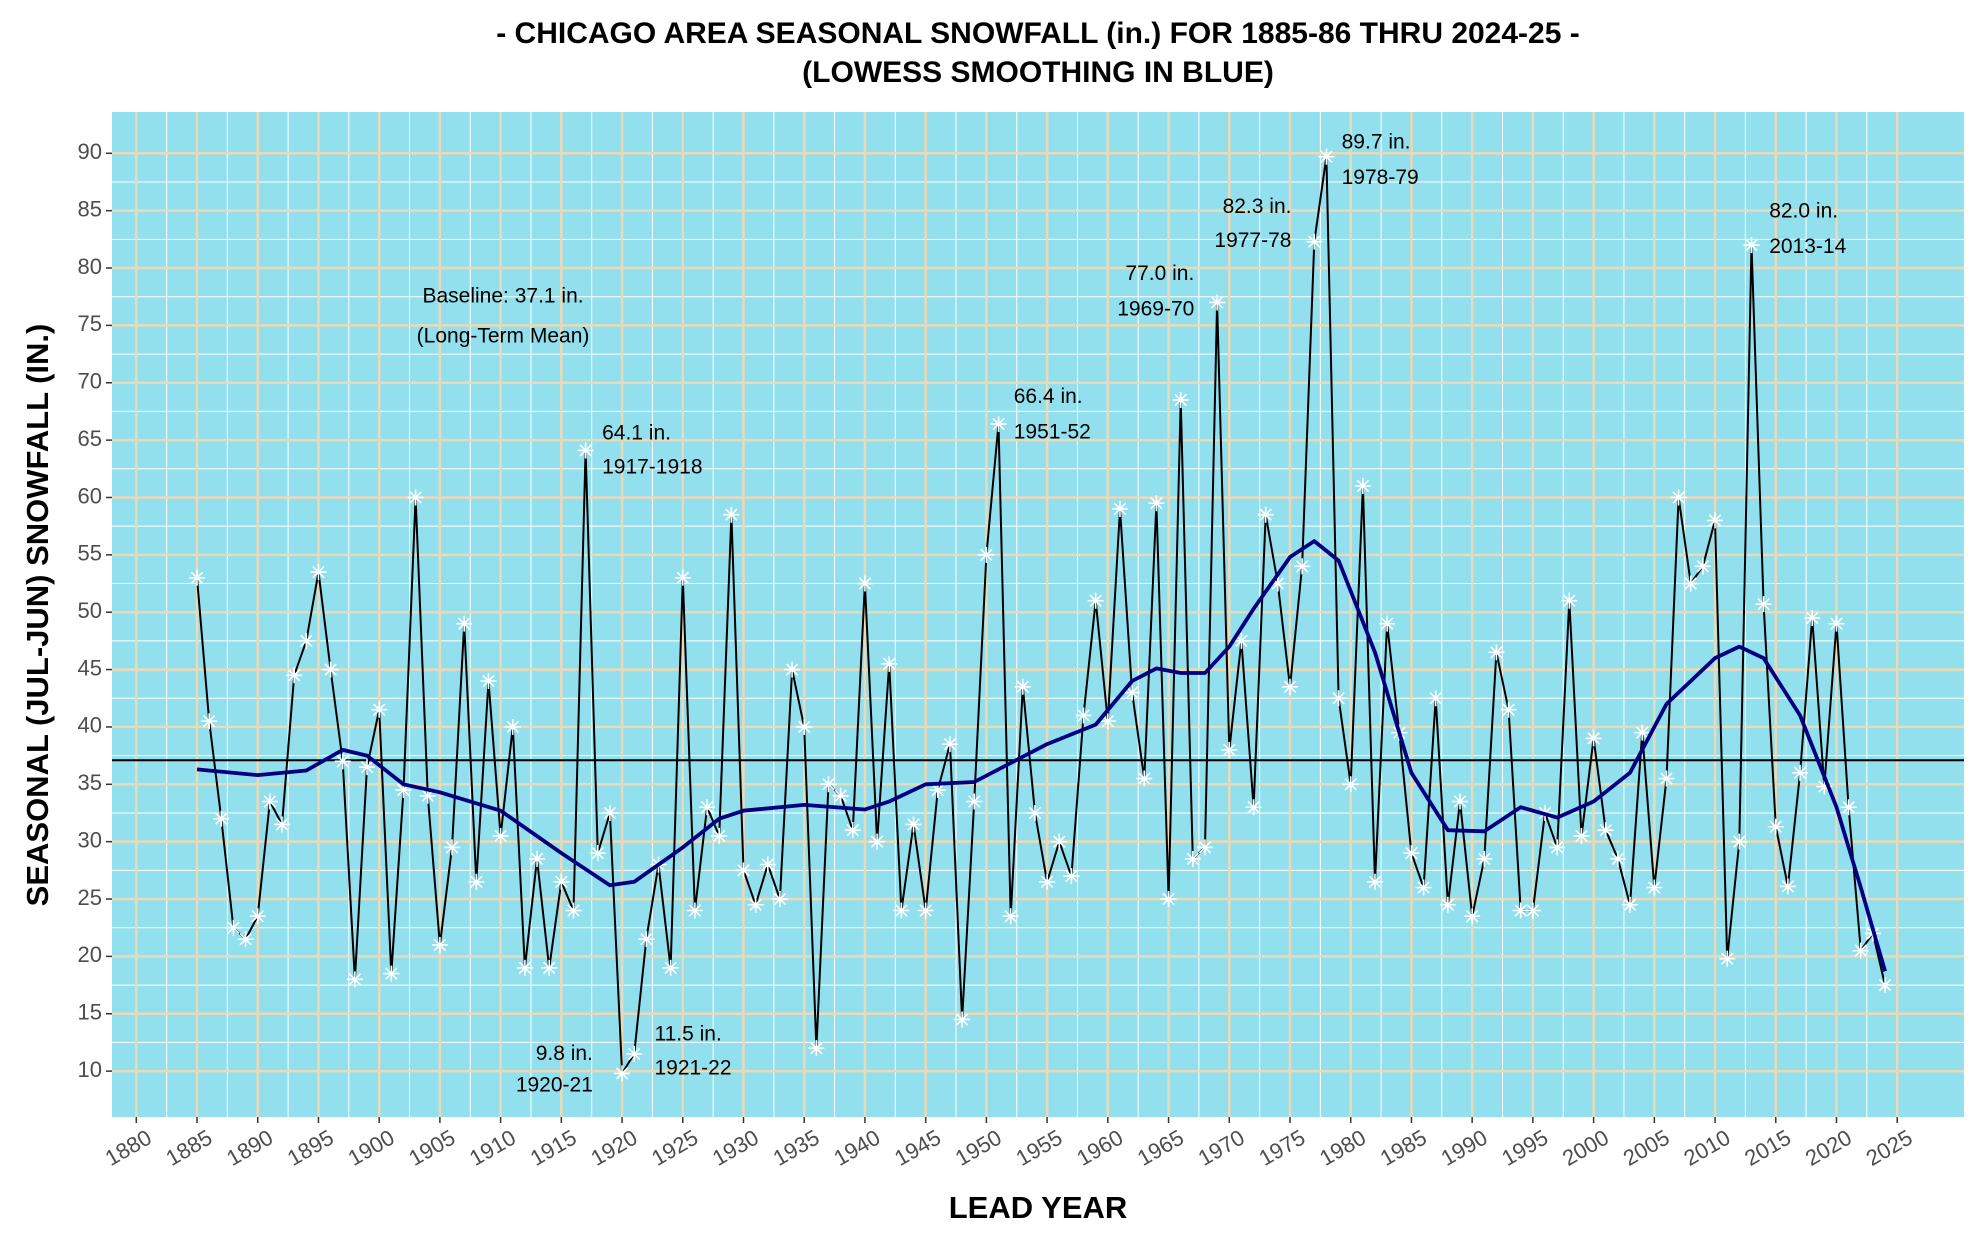  What do you see at coordinates (90, 782) in the screenshot?
I see `y-tick-label: 35` at bounding box center [90, 782].